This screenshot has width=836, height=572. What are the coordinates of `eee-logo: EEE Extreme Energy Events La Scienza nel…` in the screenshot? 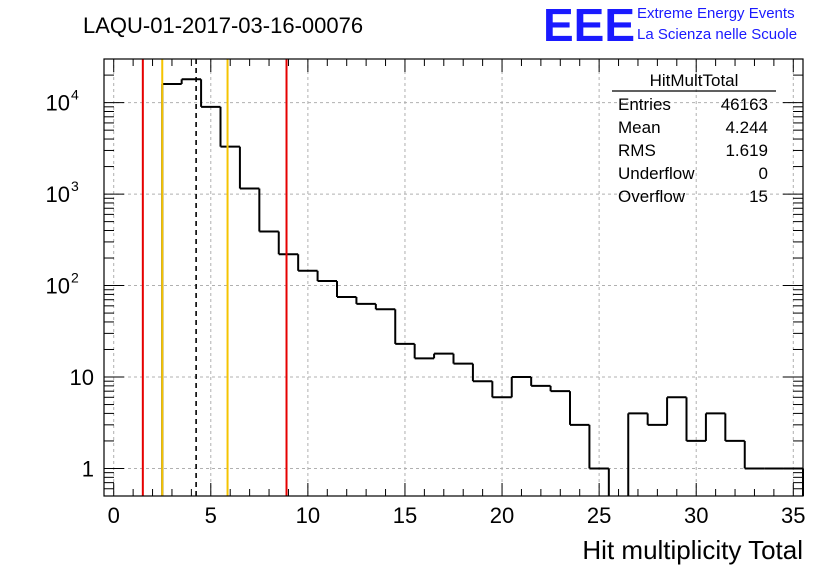 It's located at (670, 25).